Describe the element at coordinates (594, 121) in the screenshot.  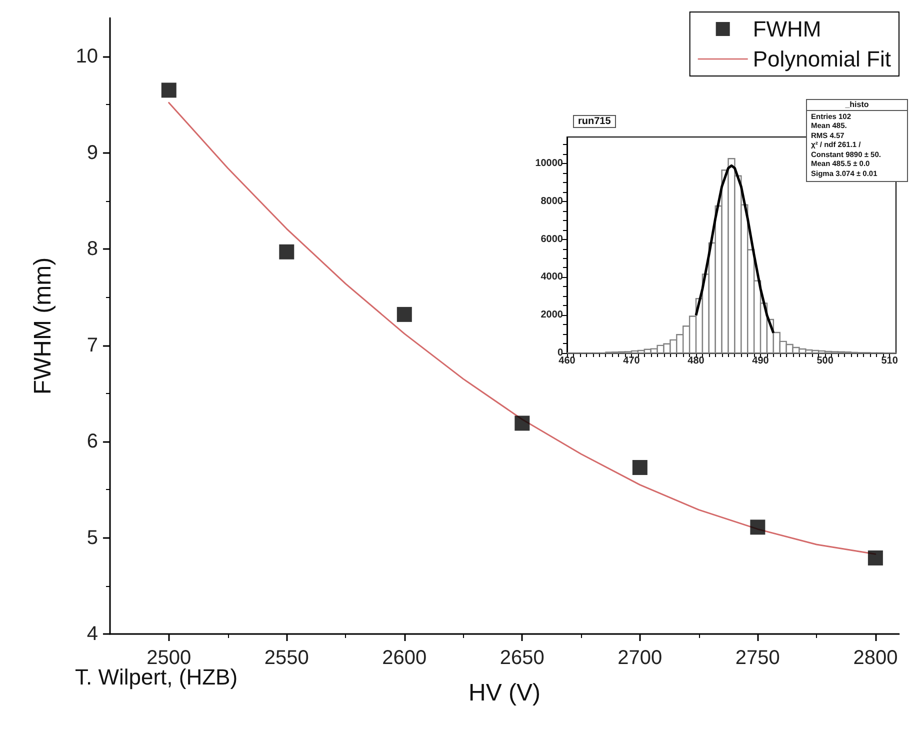
I see `chart-title: run715` at that location.